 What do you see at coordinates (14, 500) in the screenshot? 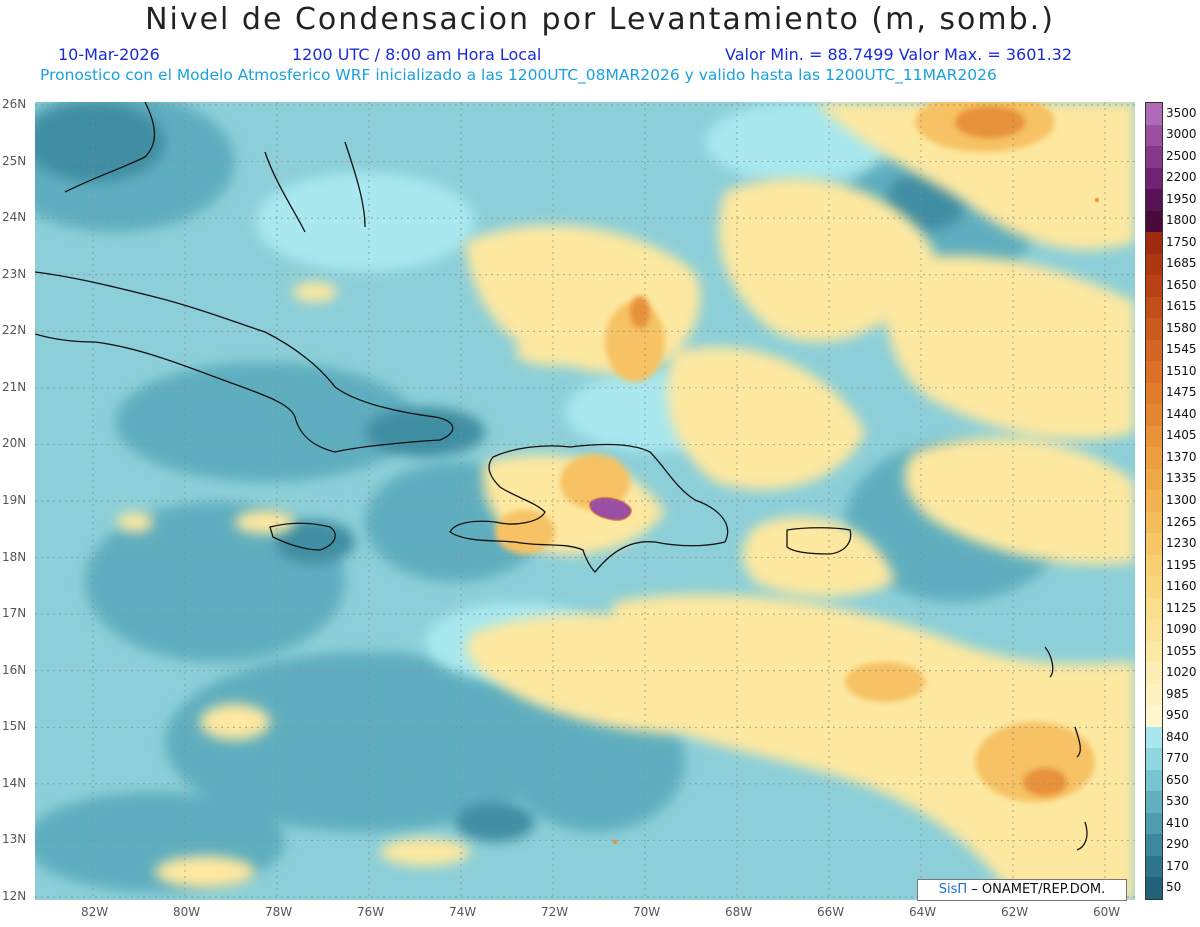
I see `lat-tick-label: 19N` at bounding box center [14, 500].